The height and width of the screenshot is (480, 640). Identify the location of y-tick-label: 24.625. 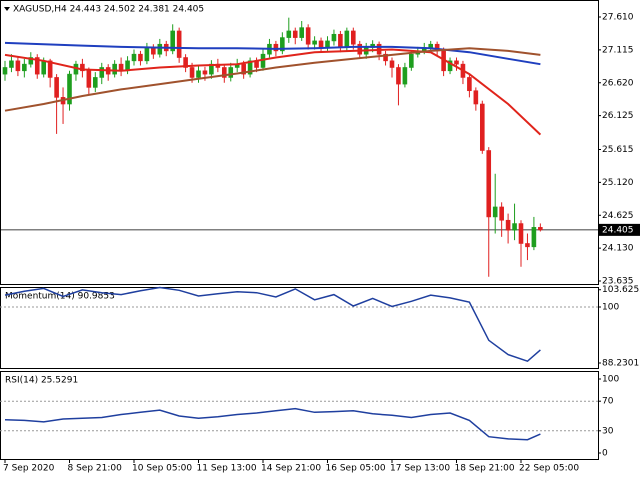
(618, 216).